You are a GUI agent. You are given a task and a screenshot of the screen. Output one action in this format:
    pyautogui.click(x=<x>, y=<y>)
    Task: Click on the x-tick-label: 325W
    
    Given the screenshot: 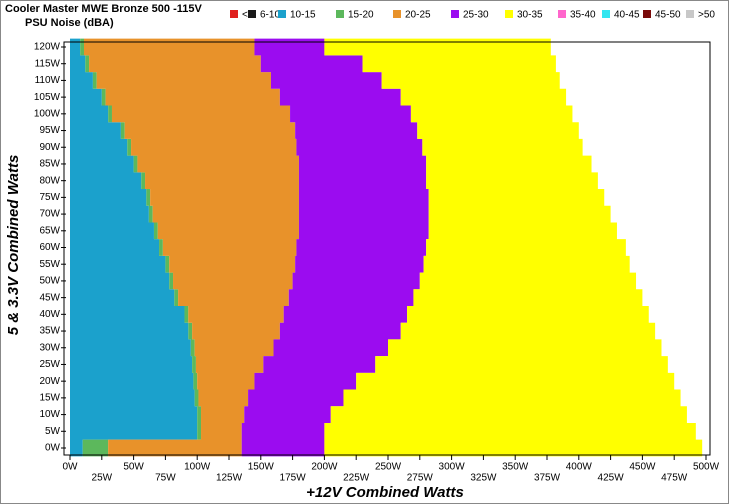 What is the action you would take?
    pyautogui.click(x=483, y=478)
    